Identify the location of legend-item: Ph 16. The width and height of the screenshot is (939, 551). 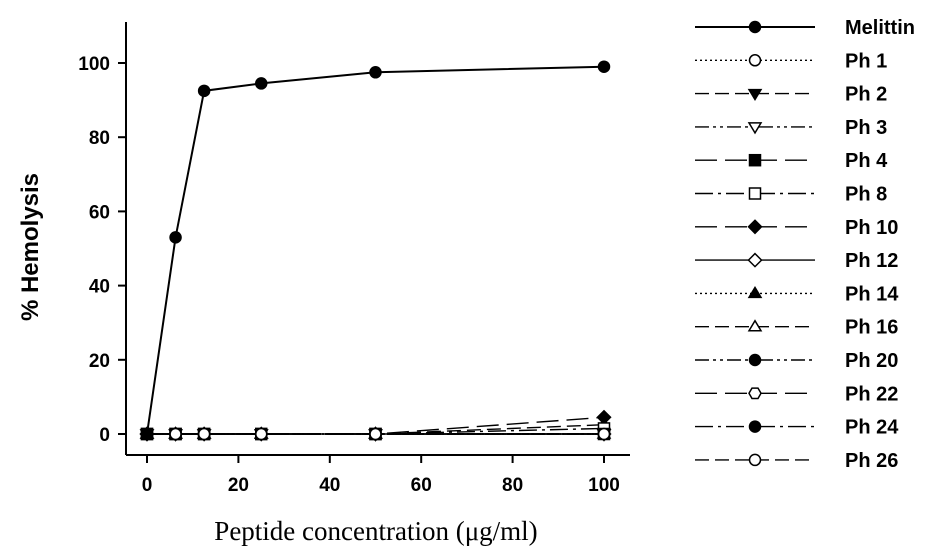
(796, 328).